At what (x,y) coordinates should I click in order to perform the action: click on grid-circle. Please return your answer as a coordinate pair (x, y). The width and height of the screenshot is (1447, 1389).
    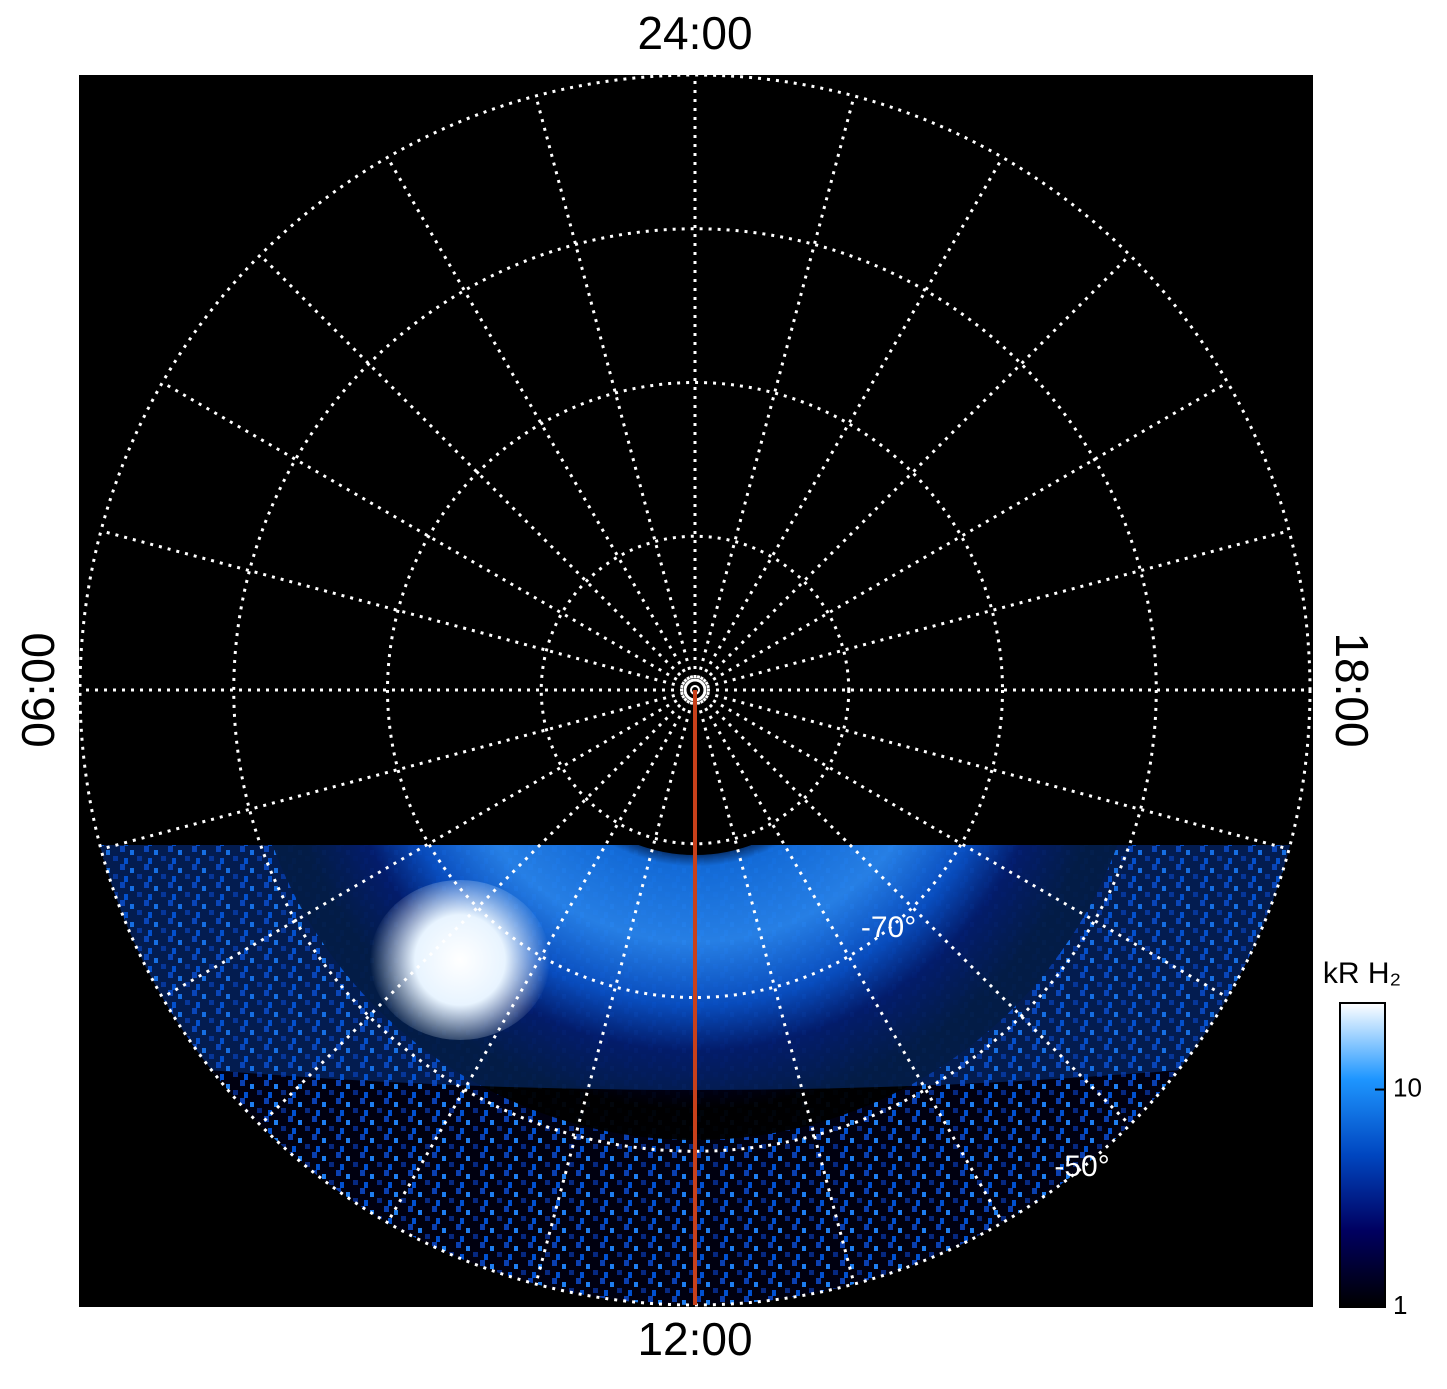
    Looking at the image, I should click on (695, 690).